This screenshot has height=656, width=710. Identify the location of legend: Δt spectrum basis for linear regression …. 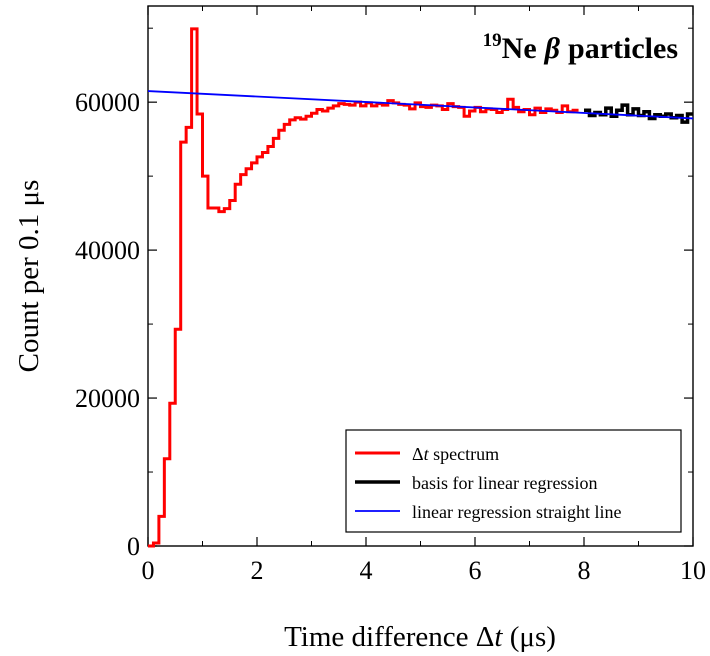
(513, 481).